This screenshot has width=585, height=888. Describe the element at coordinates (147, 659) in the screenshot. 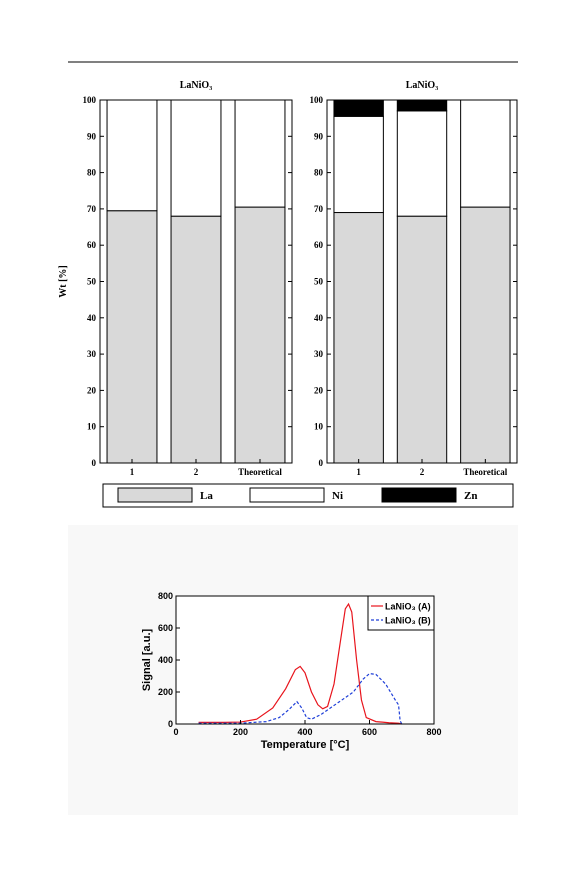

I see `y-axis-label: Signal [a.u.]` at that location.